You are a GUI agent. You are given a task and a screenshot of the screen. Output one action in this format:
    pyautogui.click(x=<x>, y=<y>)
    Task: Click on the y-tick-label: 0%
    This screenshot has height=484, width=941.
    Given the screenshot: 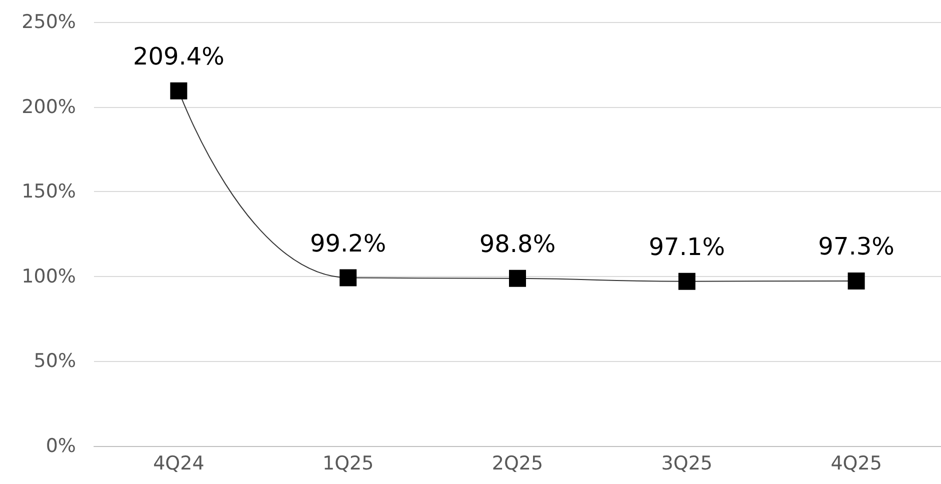 What is the action you would take?
    pyautogui.click(x=61, y=446)
    